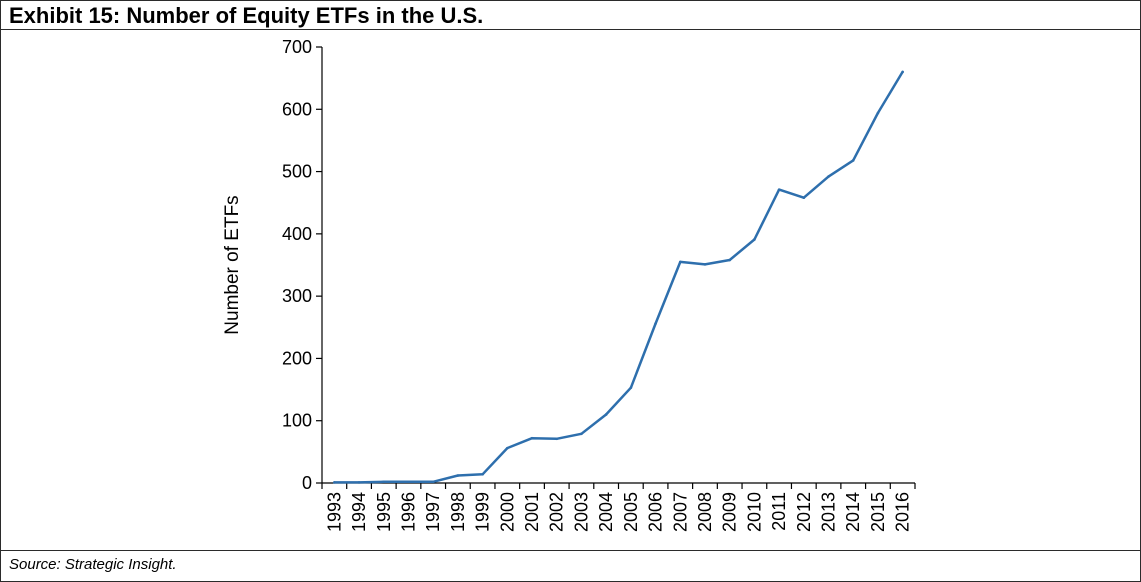 This screenshot has width=1141, height=582. Describe the element at coordinates (507, 512) in the screenshot. I see `x-tick-label: 2000` at that location.